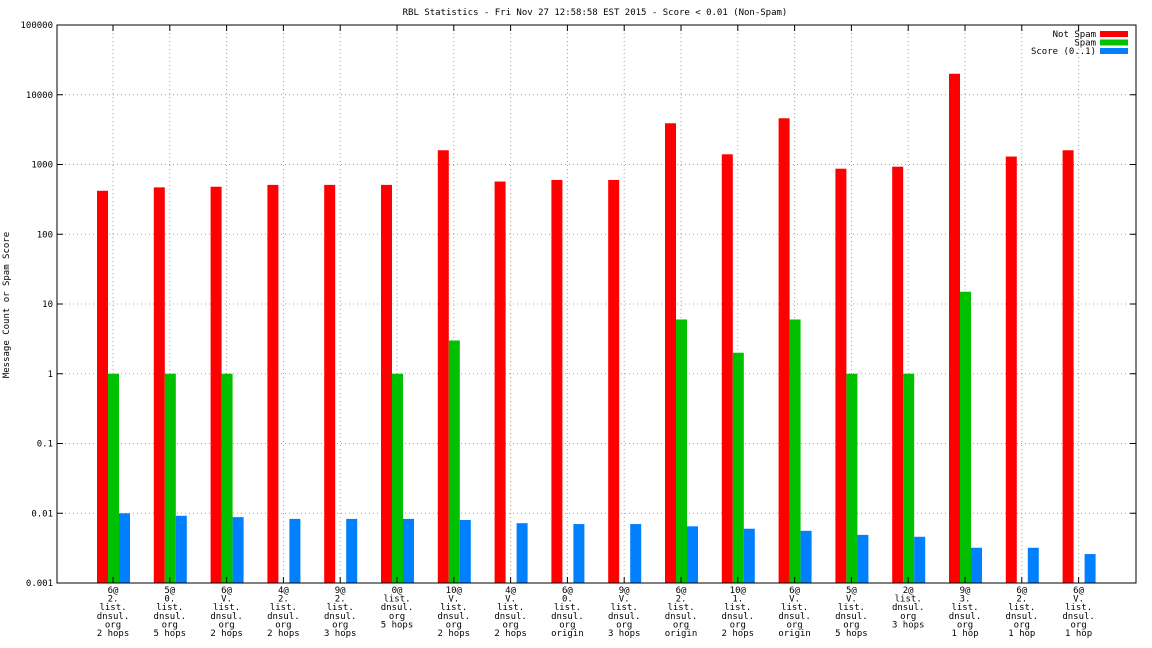 This screenshot has width=1152, height=648. What do you see at coordinates (42, 166) in the screenshot?
I see `y-tick-label: 1000` at bounding box center [42, 166].